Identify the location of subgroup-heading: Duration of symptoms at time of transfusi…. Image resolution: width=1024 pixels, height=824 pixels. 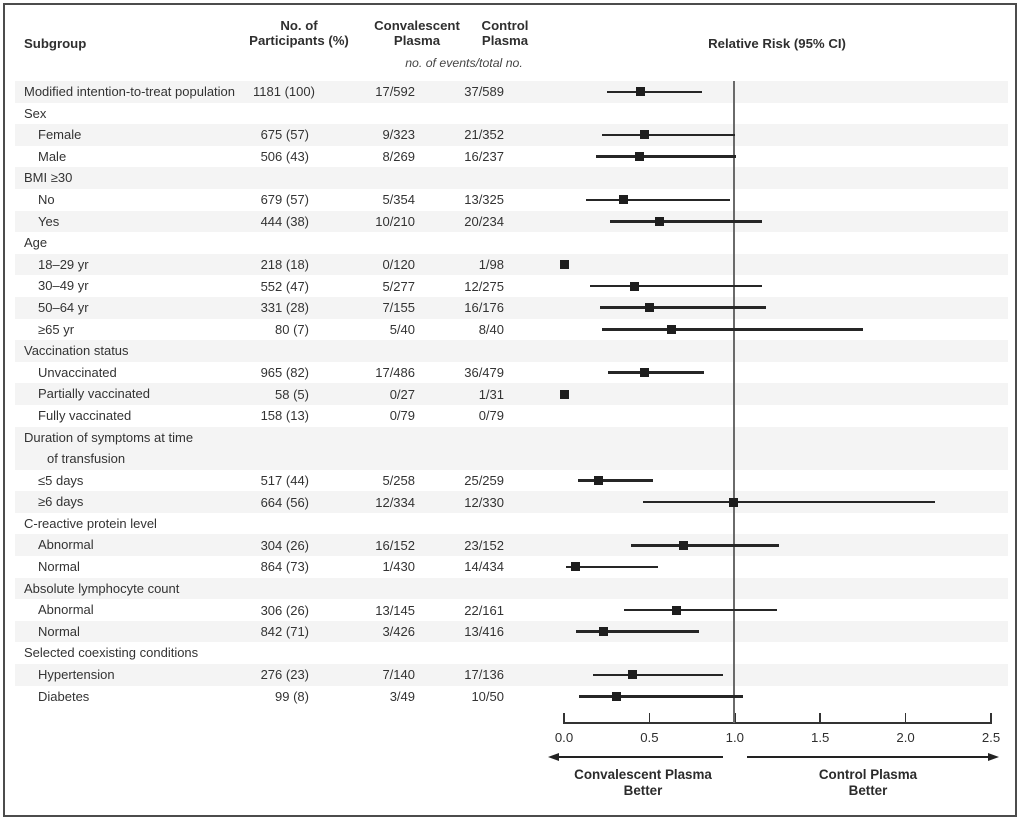
(134, 448).